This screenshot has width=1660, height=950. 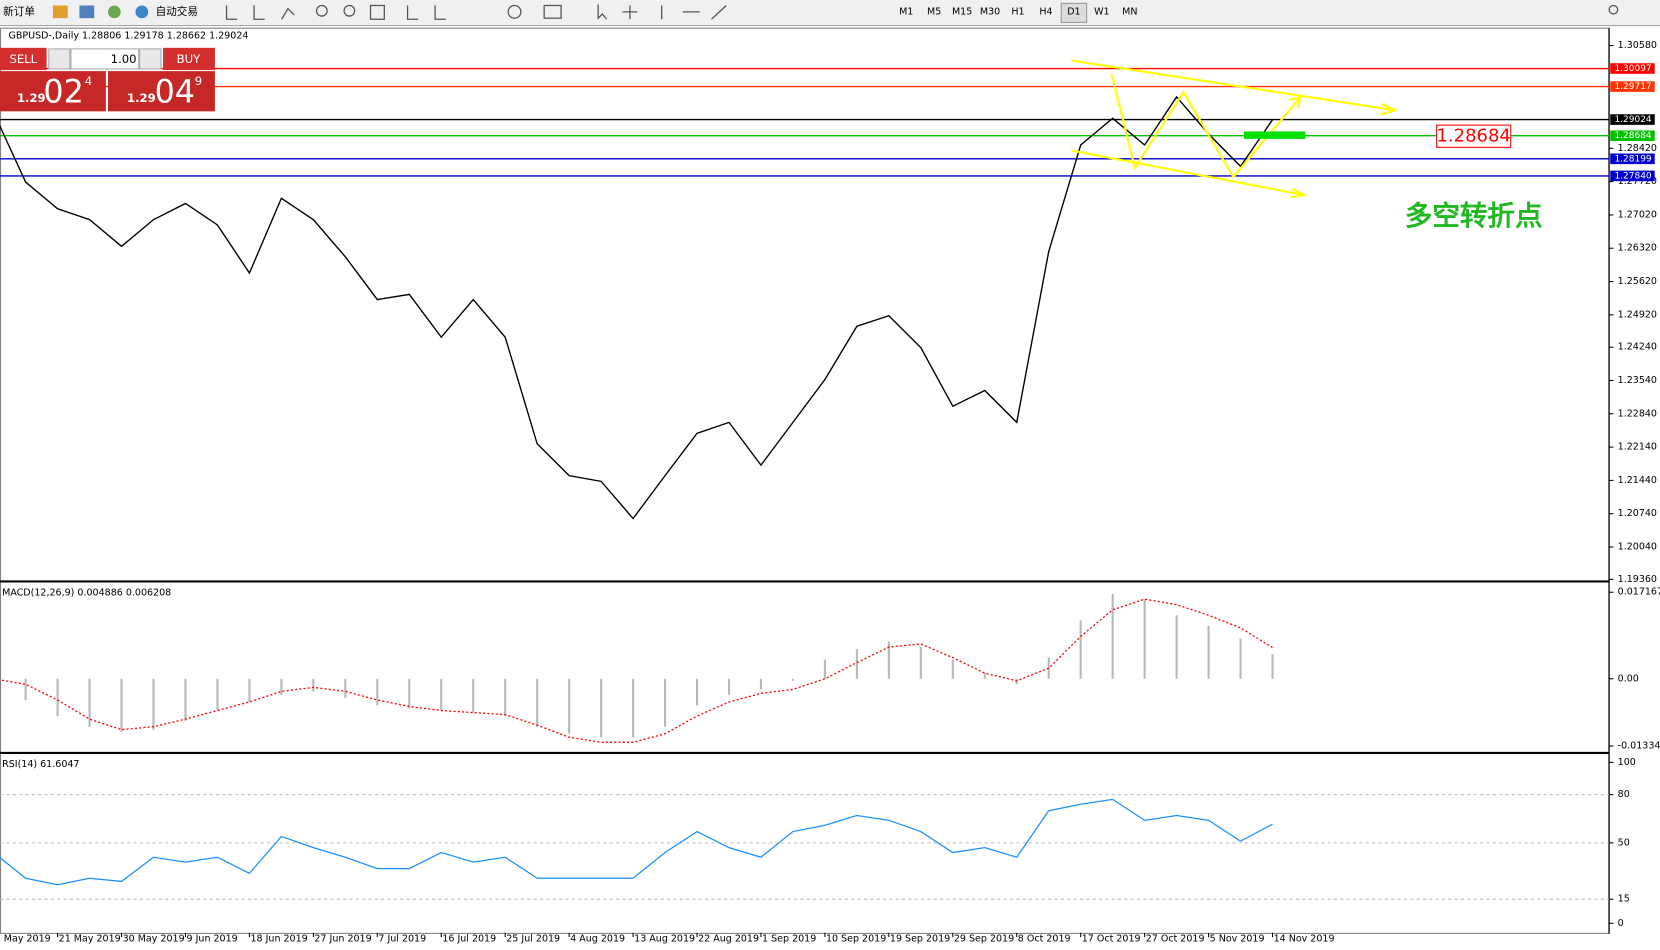 I want to click on buy-label: BUY, so click(x=189, y=59).